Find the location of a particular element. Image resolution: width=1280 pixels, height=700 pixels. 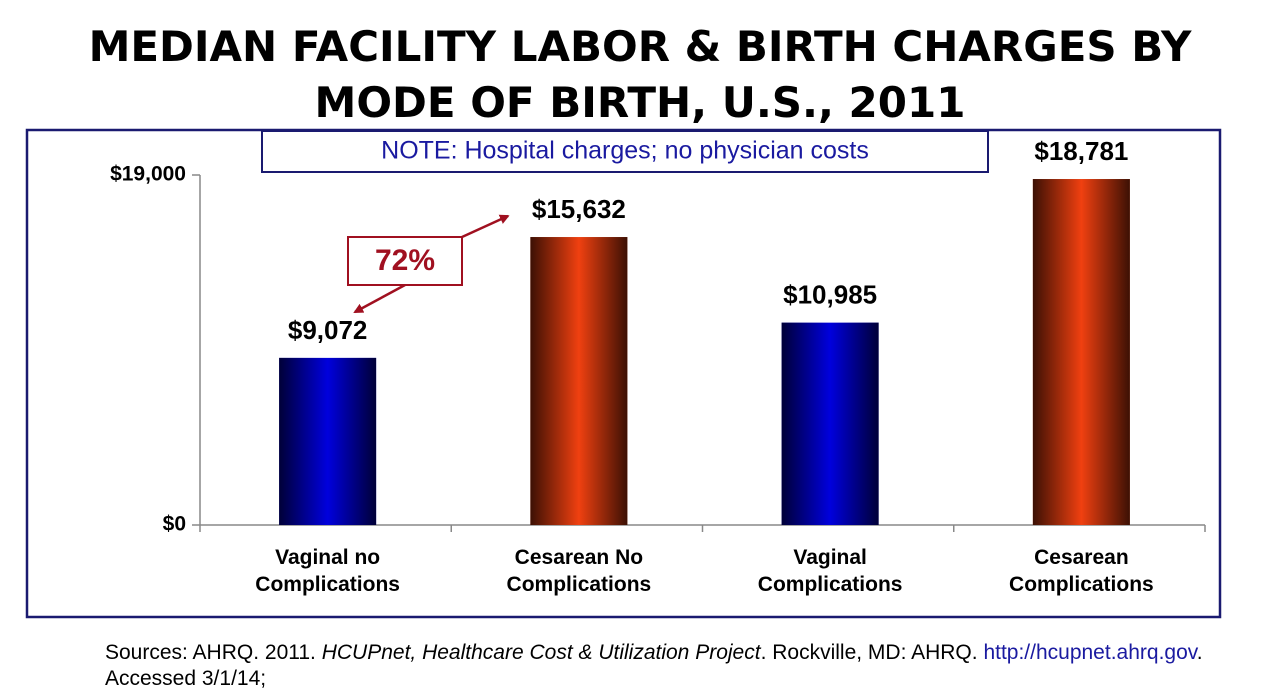

annotation-box is located at coordinates (405, 261).